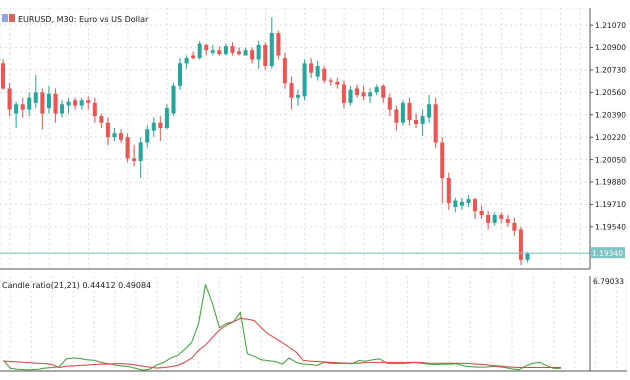  I want to click on text: EURUSD, M30: Euro vs US Dollar, so click(83, 19).